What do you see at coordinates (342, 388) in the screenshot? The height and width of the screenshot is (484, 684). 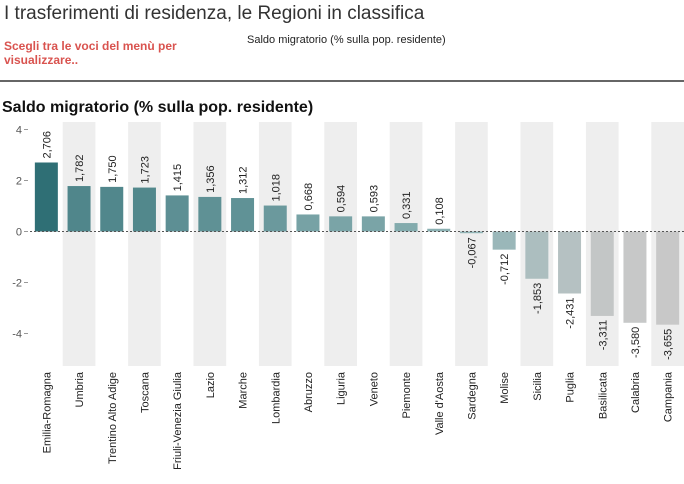 I see `category-label: Liguria` at bounding box center [342, 388].